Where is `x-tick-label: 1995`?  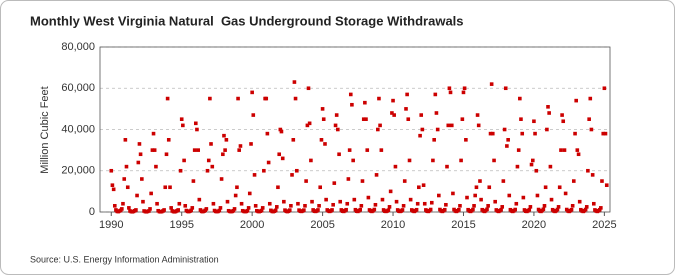 x-tick-label: 1995 is located at coordinates (181, 225).